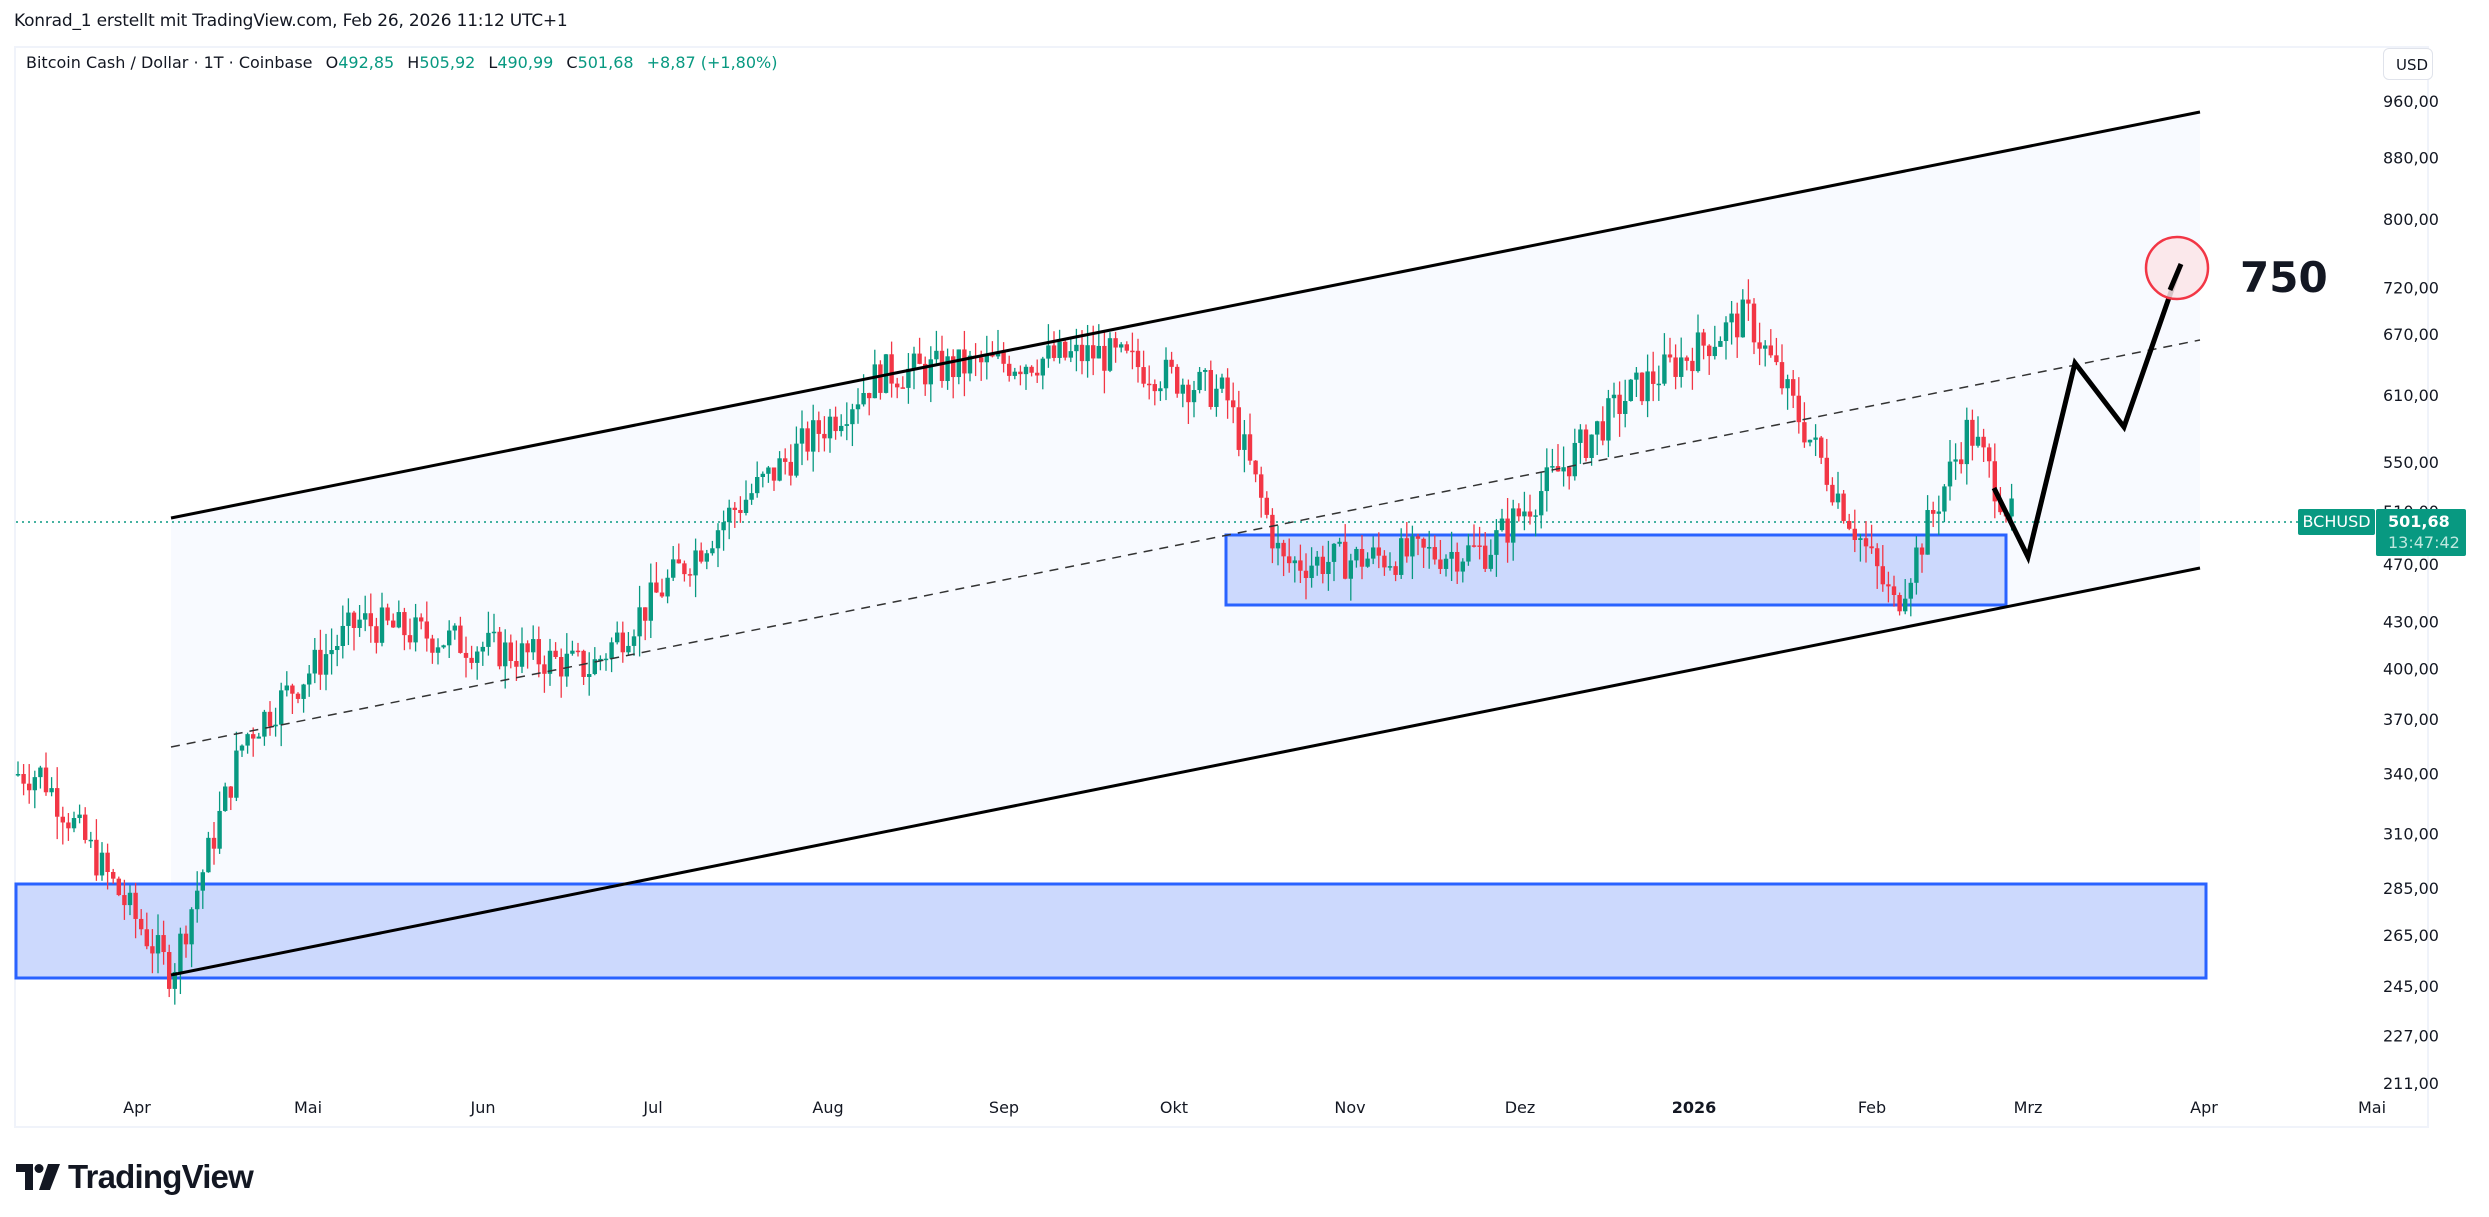 The width and height of the screenshot is (2489, 1217). Describe the element at coordinates (525, 62) in the screenshot. I see `low-value: 490,99` at that location.